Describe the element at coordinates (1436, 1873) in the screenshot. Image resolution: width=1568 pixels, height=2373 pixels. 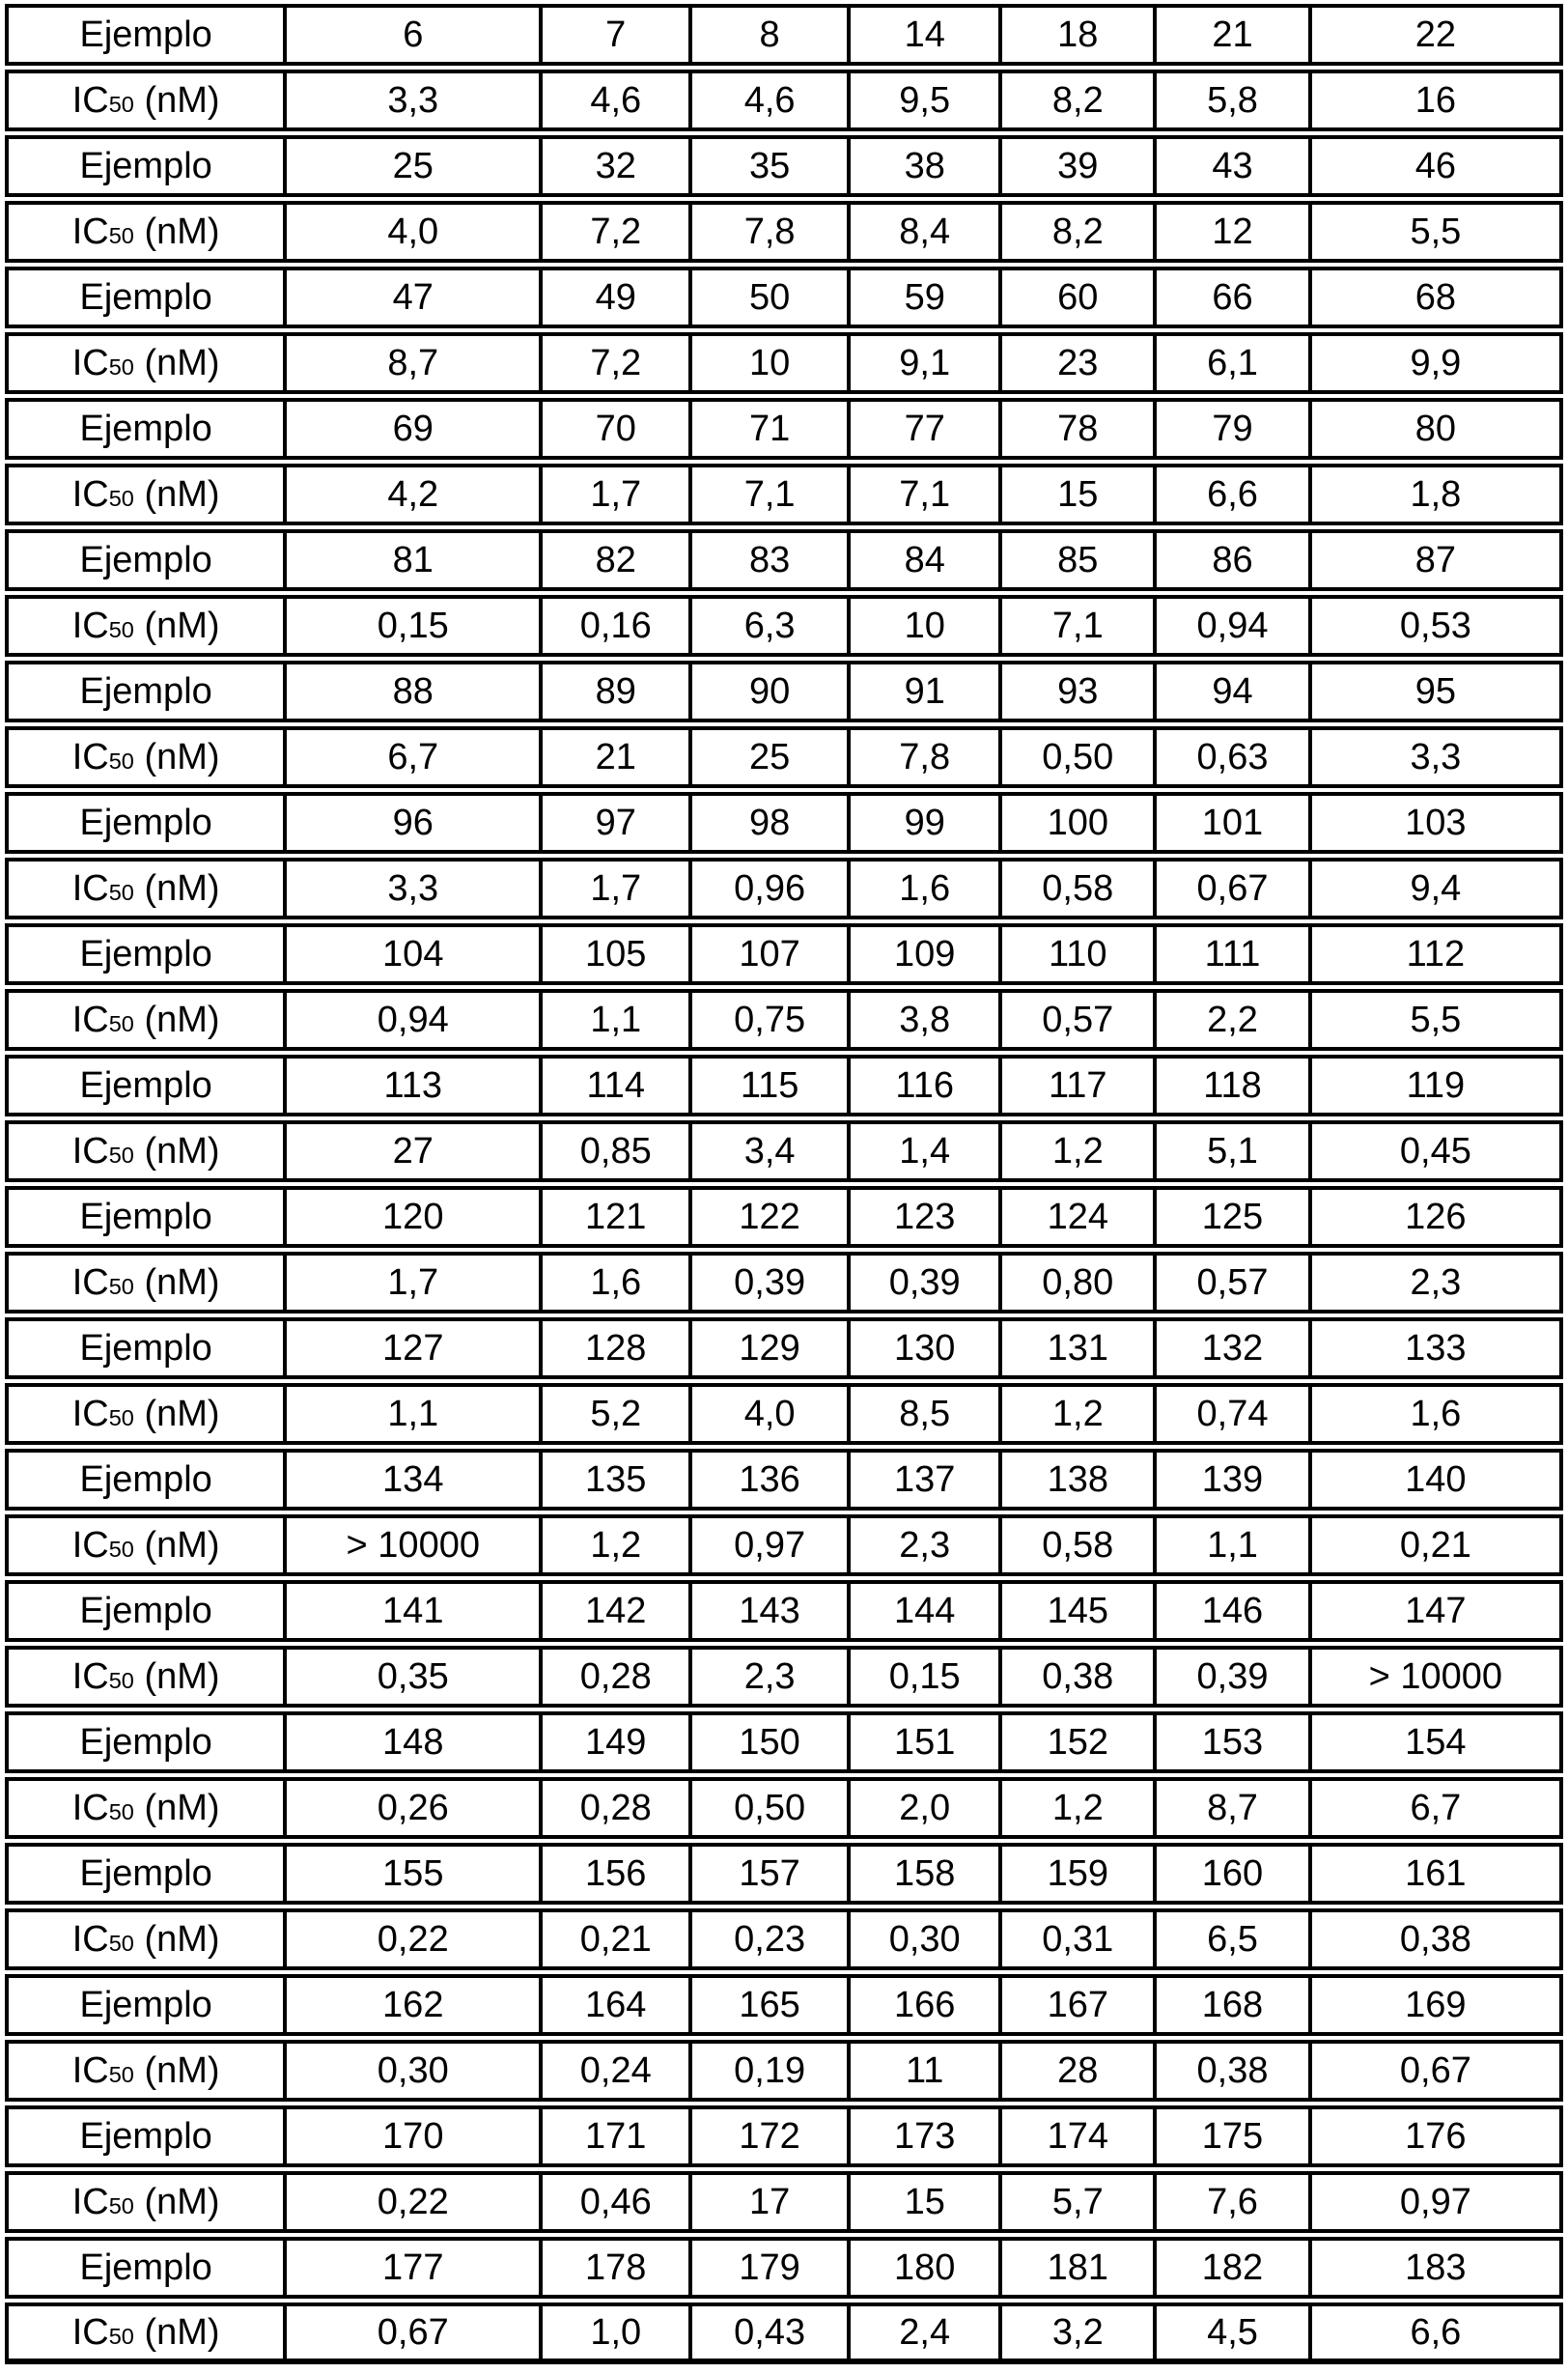
I see `example-number-cell: 161` at that location.